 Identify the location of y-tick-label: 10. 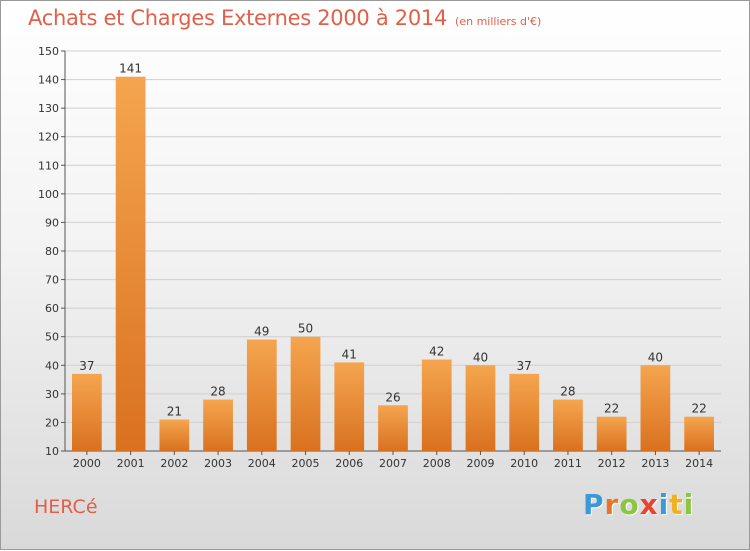
(52, 451).